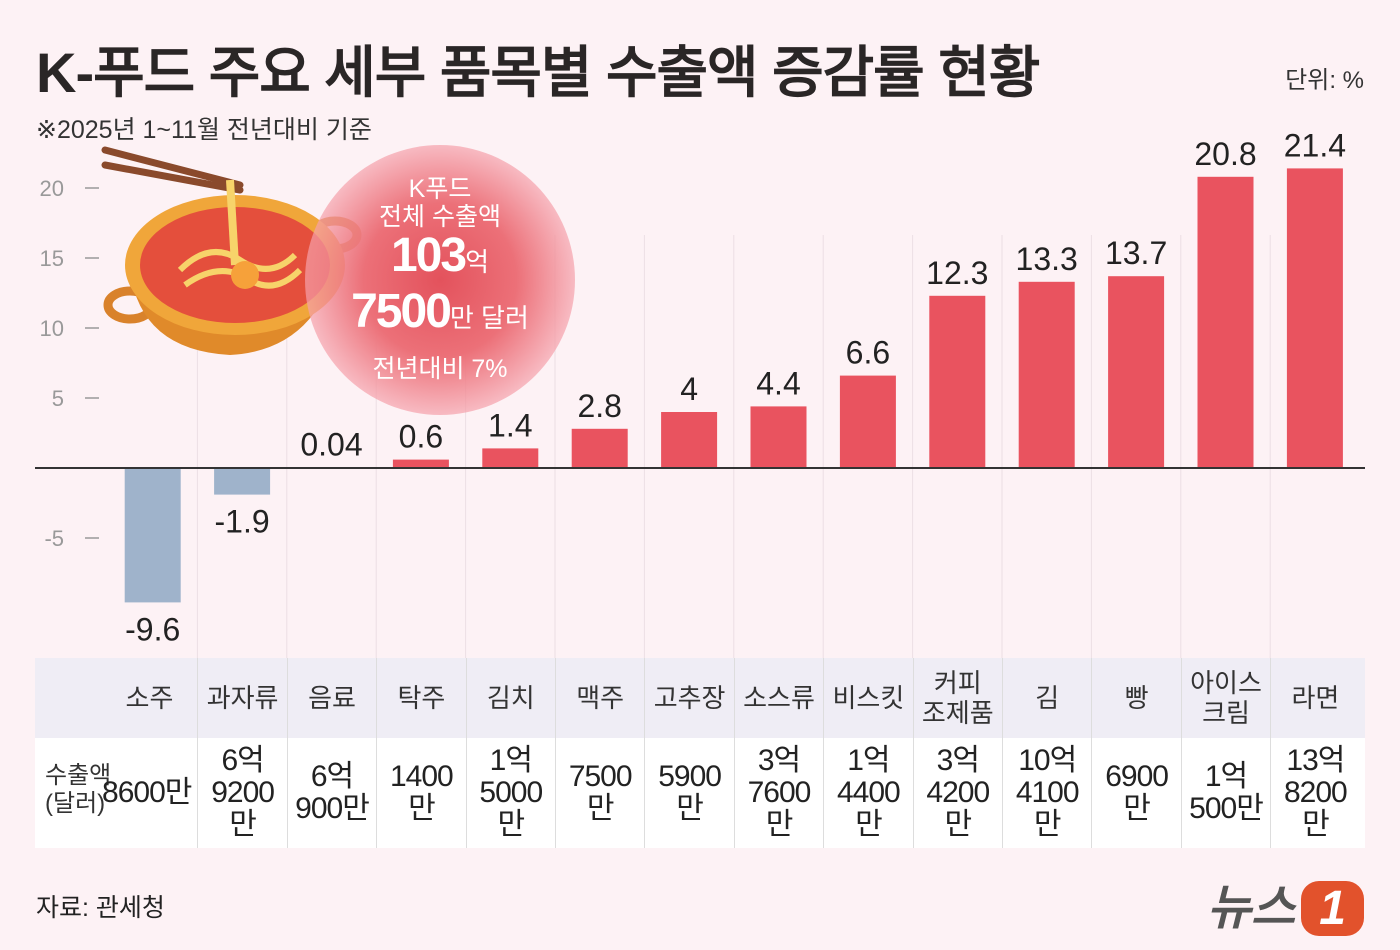  Describe the element at coordinates (242, 522) in the screenshot. I see `bar-value-label: -1.9` at that location.